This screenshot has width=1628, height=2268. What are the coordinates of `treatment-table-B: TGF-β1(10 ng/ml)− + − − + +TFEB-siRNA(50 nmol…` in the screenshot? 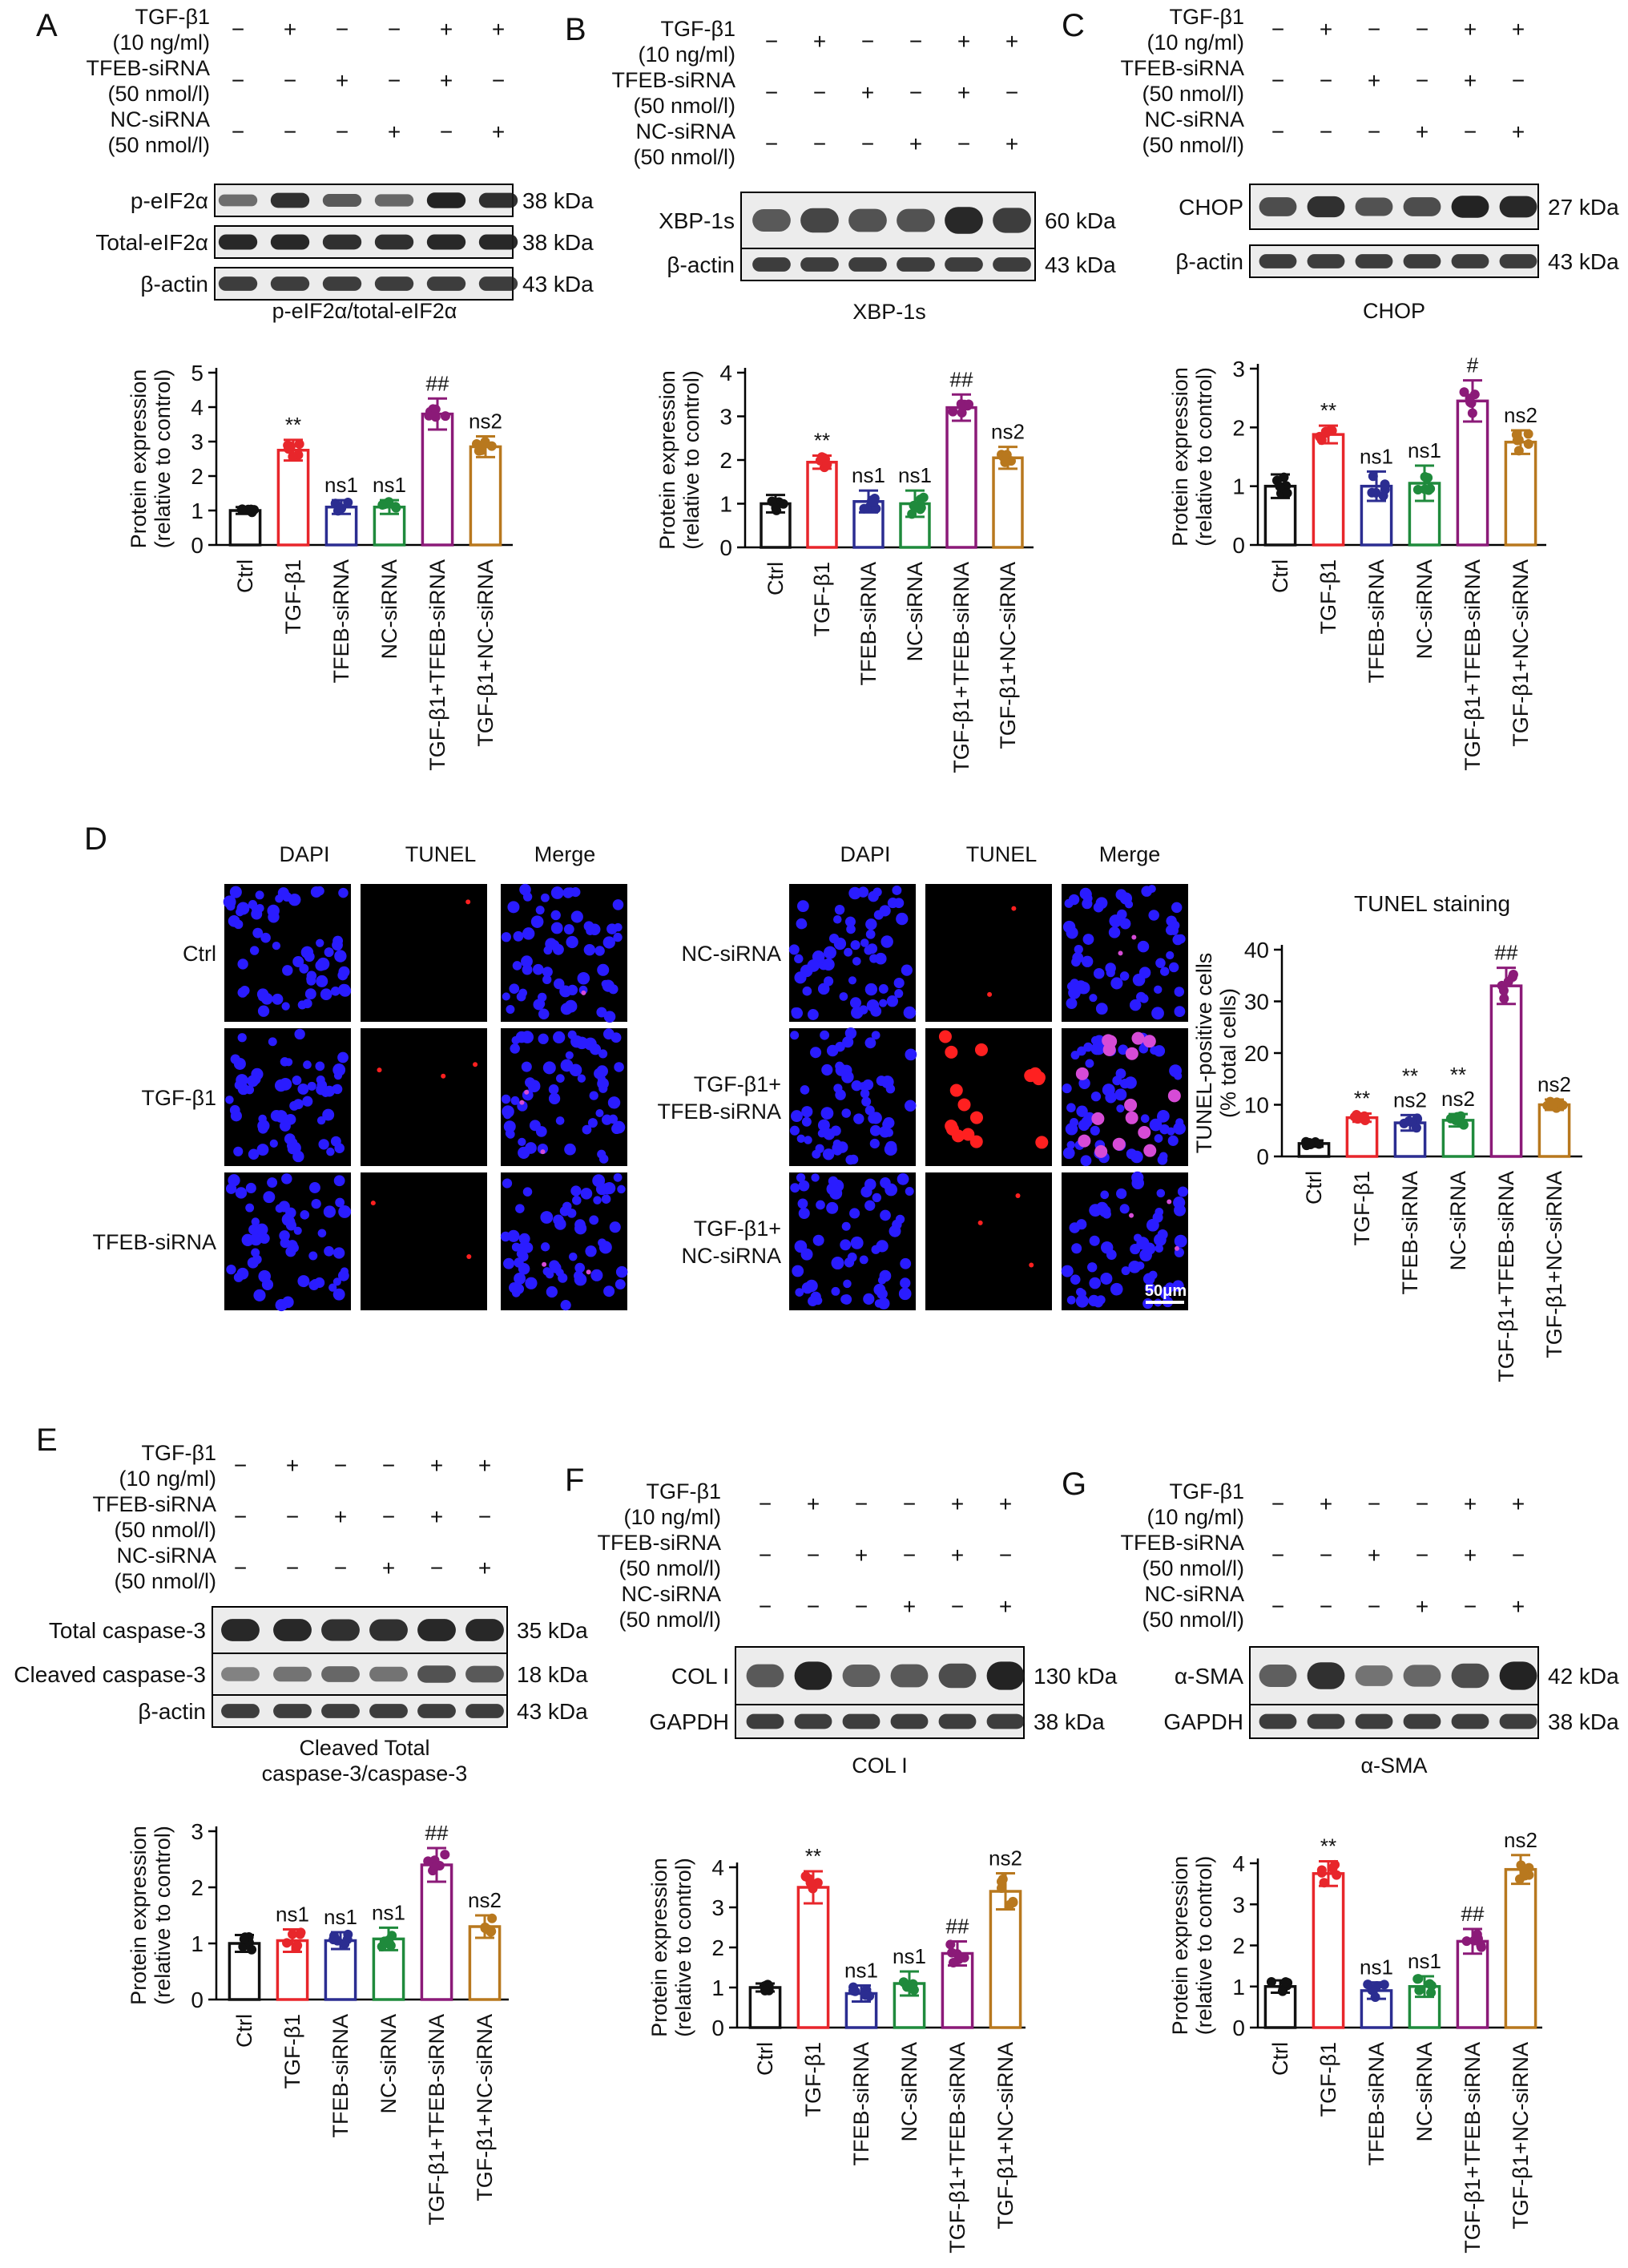 It's located at (816, 93).